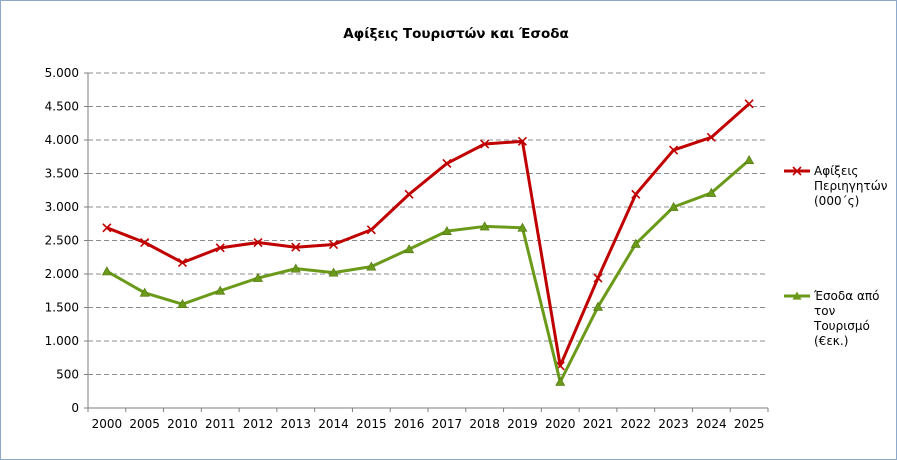  What do you see at coordinates (841, 326) in the screenshot?
I see `legend-label: Τουρισμό` at bounding box center [841, 326].